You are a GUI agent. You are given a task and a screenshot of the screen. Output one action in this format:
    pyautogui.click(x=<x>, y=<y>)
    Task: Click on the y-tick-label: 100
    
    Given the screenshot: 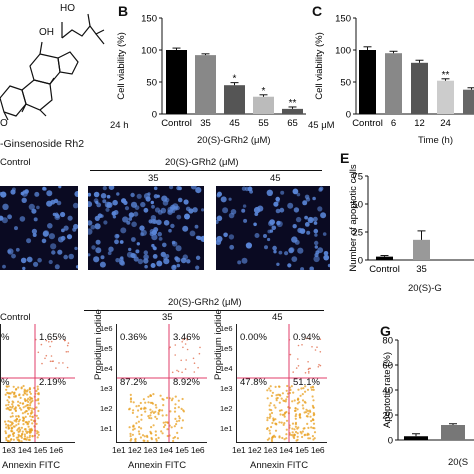 What is the action you would take?
    pyautogui.click(x=343, y=50)
    